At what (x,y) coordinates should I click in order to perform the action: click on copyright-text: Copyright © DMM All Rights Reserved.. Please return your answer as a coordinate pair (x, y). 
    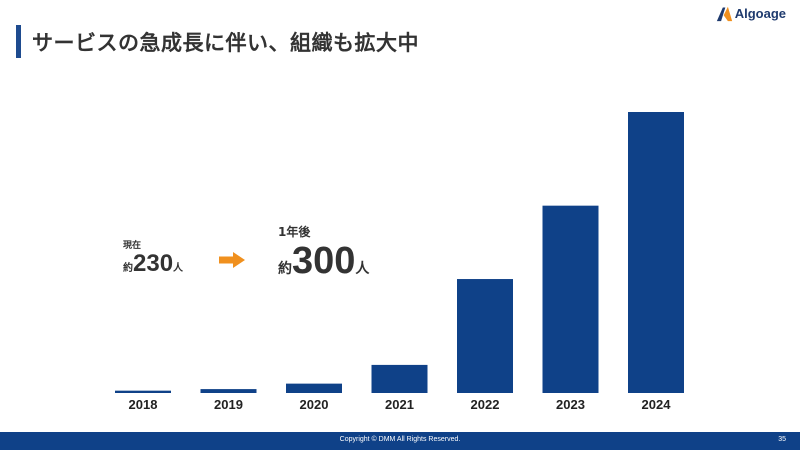
    Looking at the image, I should click on (400, 439).